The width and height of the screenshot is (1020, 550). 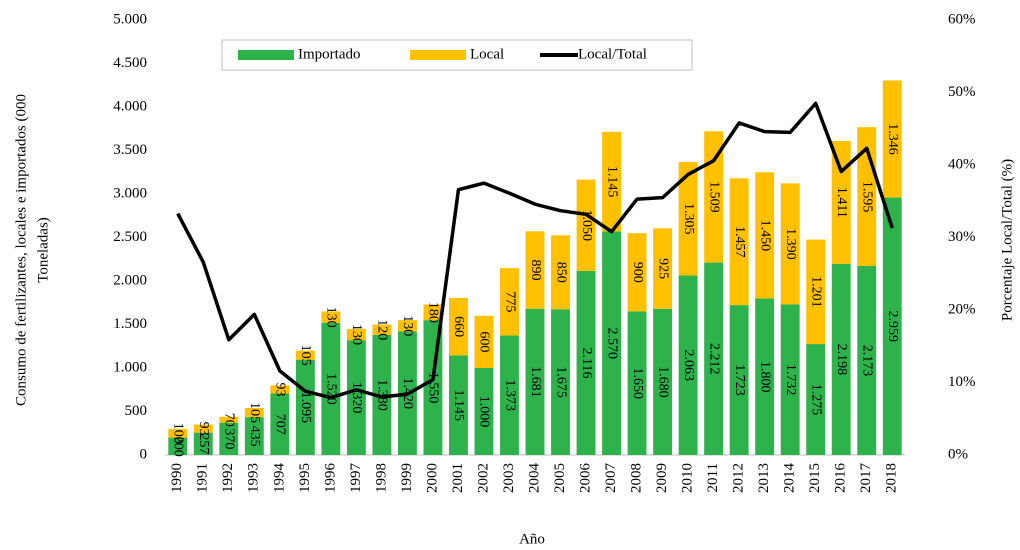 I want to click on y-tick-label: 5.000, so click(x=130, y=19).